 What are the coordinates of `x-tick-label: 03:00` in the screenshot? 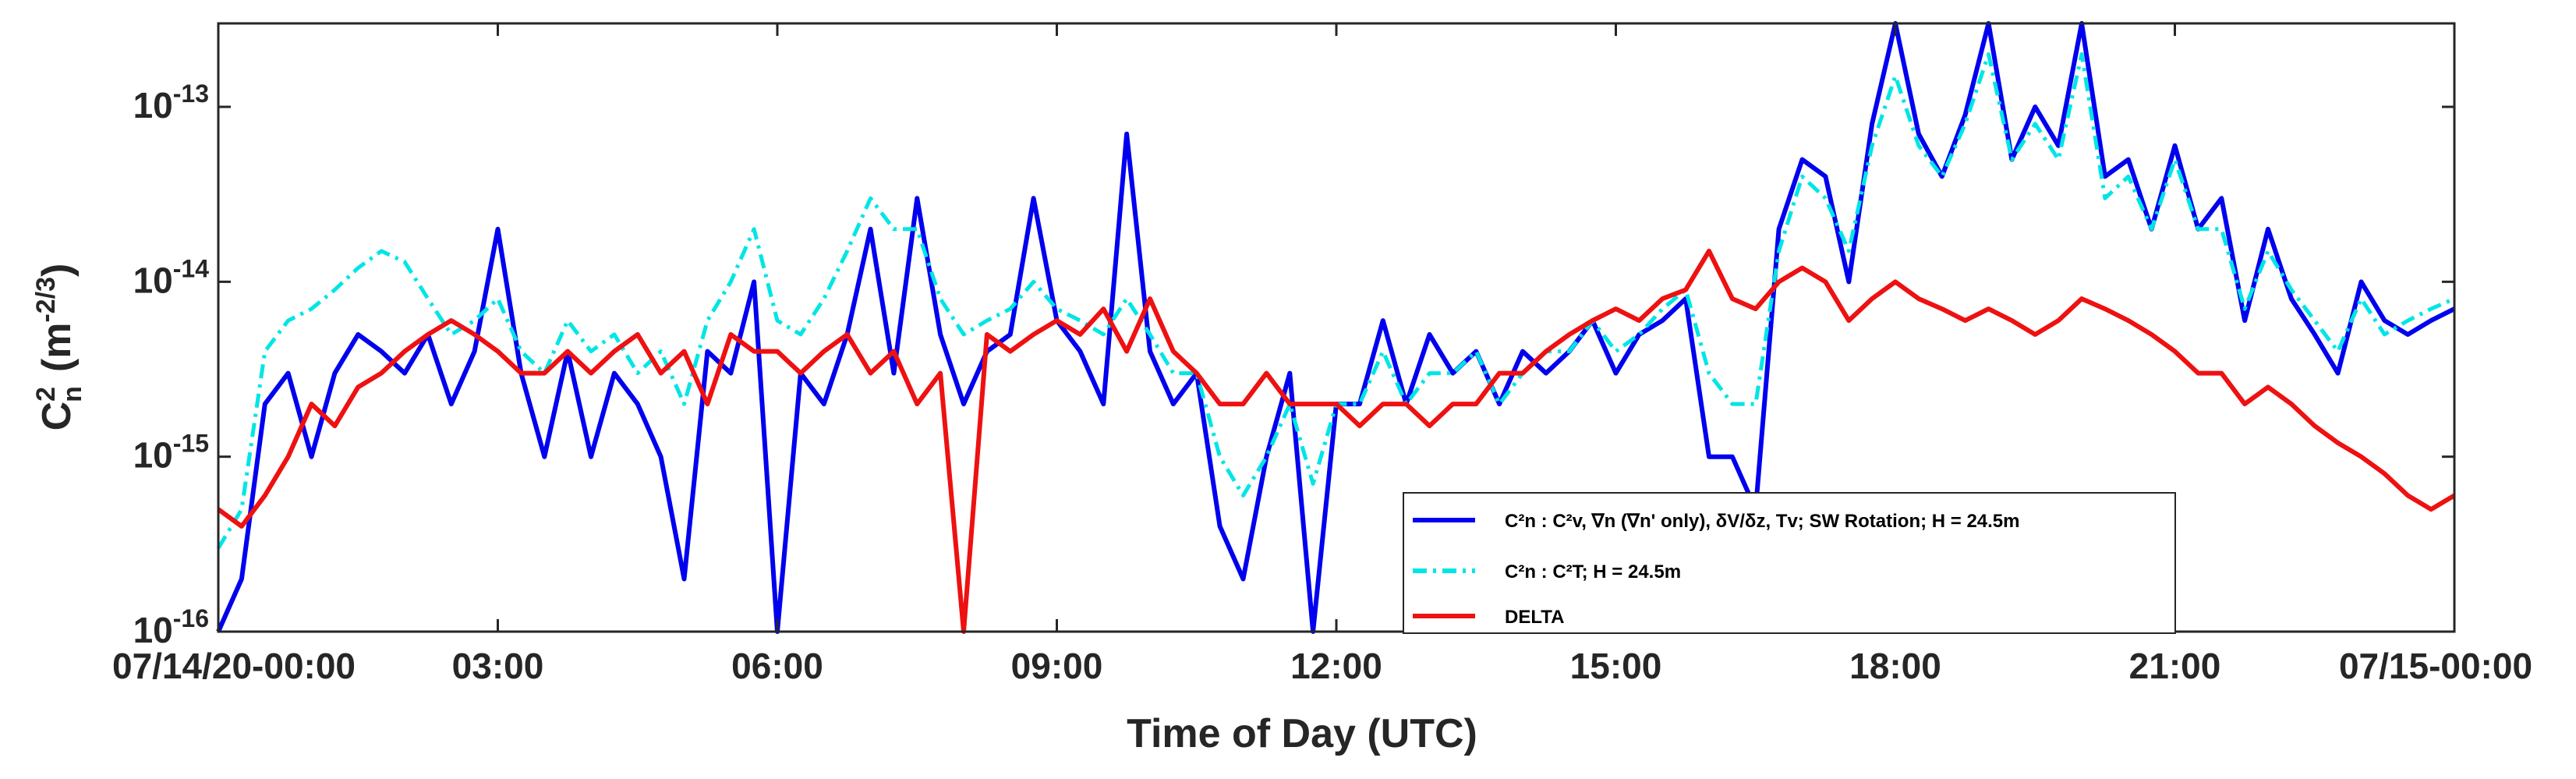 It's located at (498, 666).